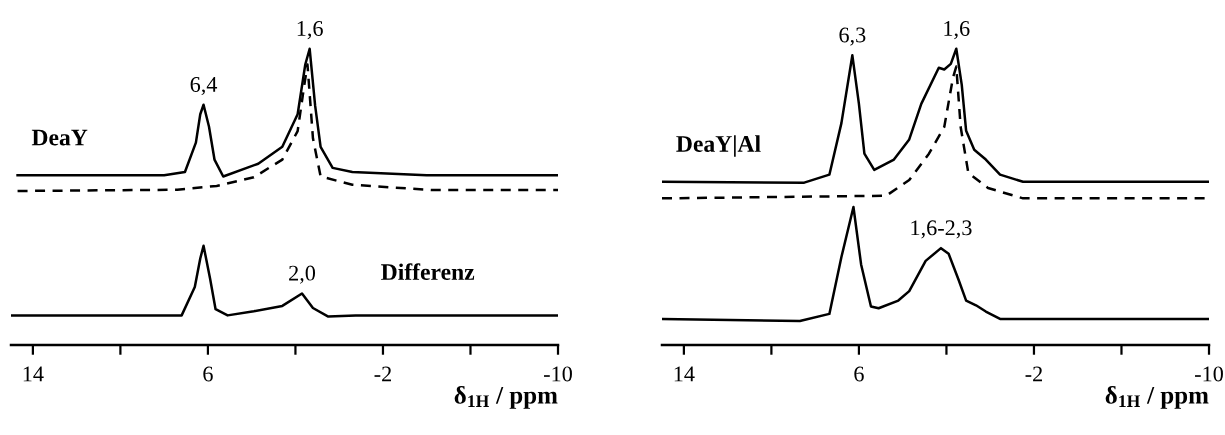 The width and height of the screenshot is (1225, 435). Describe the element at coordinates (302, 274) in the screenshot. I see `annotation: 2,0` at that location.